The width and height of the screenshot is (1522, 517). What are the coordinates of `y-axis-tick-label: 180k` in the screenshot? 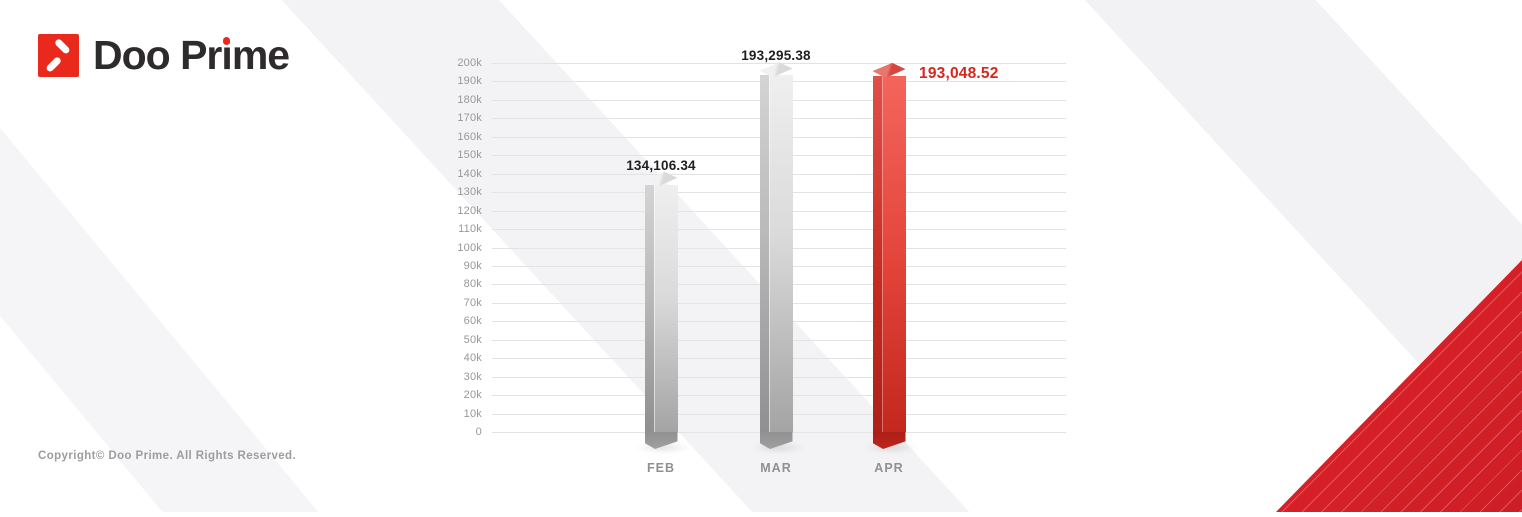 It's located at (469, 99).